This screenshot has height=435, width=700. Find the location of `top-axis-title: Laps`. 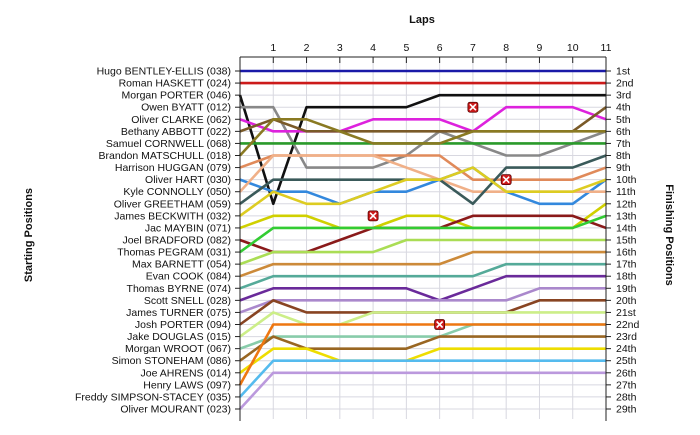

top-axis-title: Laps is located at coordinates (422, 20).